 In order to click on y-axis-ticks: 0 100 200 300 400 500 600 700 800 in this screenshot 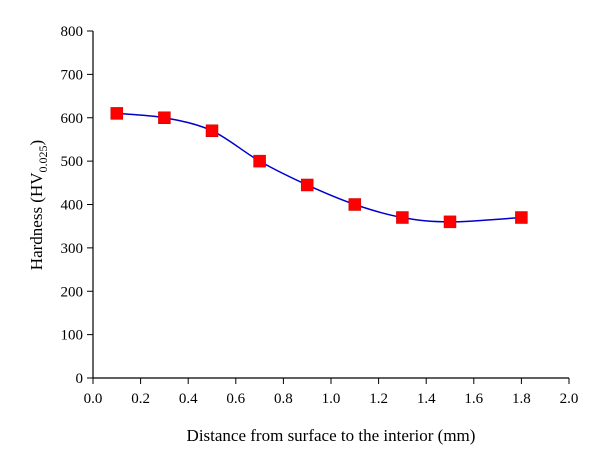, I will do `click(77, 205)`.